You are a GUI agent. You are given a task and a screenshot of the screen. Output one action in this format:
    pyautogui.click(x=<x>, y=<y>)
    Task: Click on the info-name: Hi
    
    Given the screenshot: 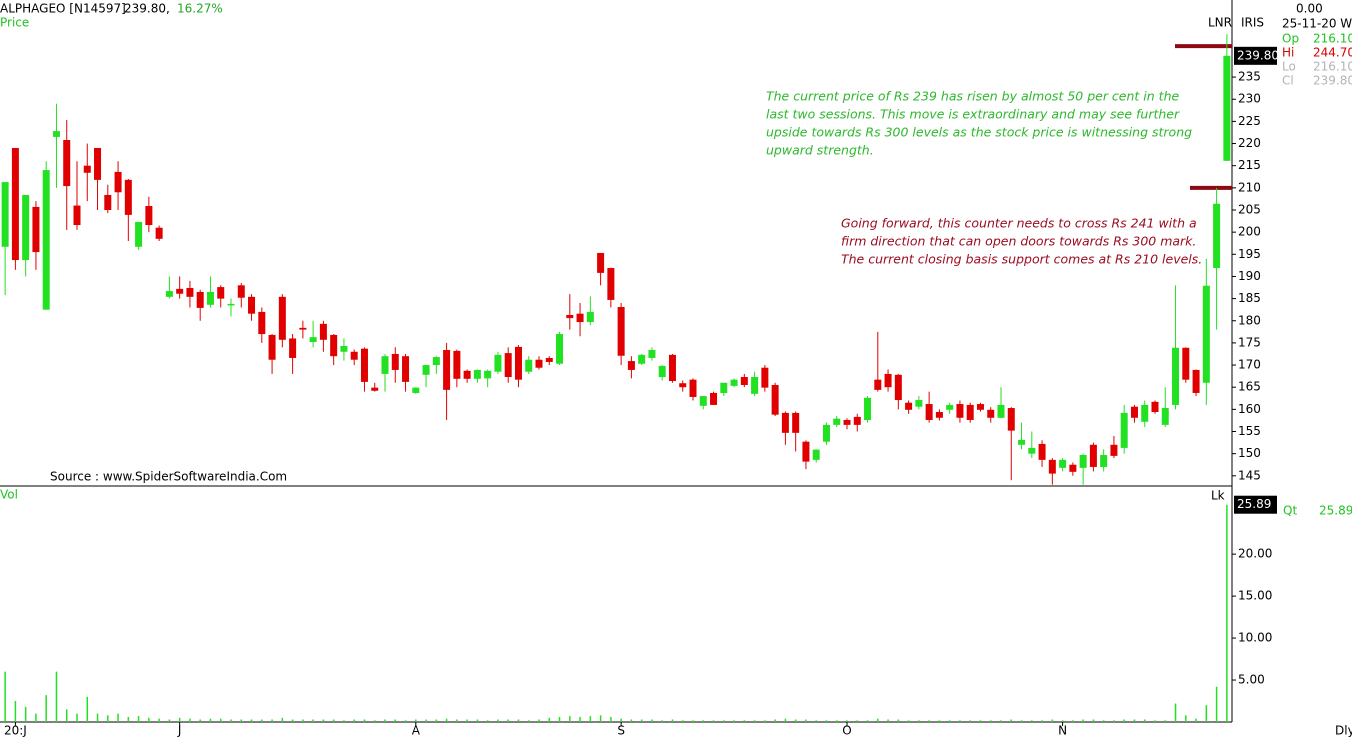 What is the action you would take?
    pyautogui.click(x=1288, y=53)
    